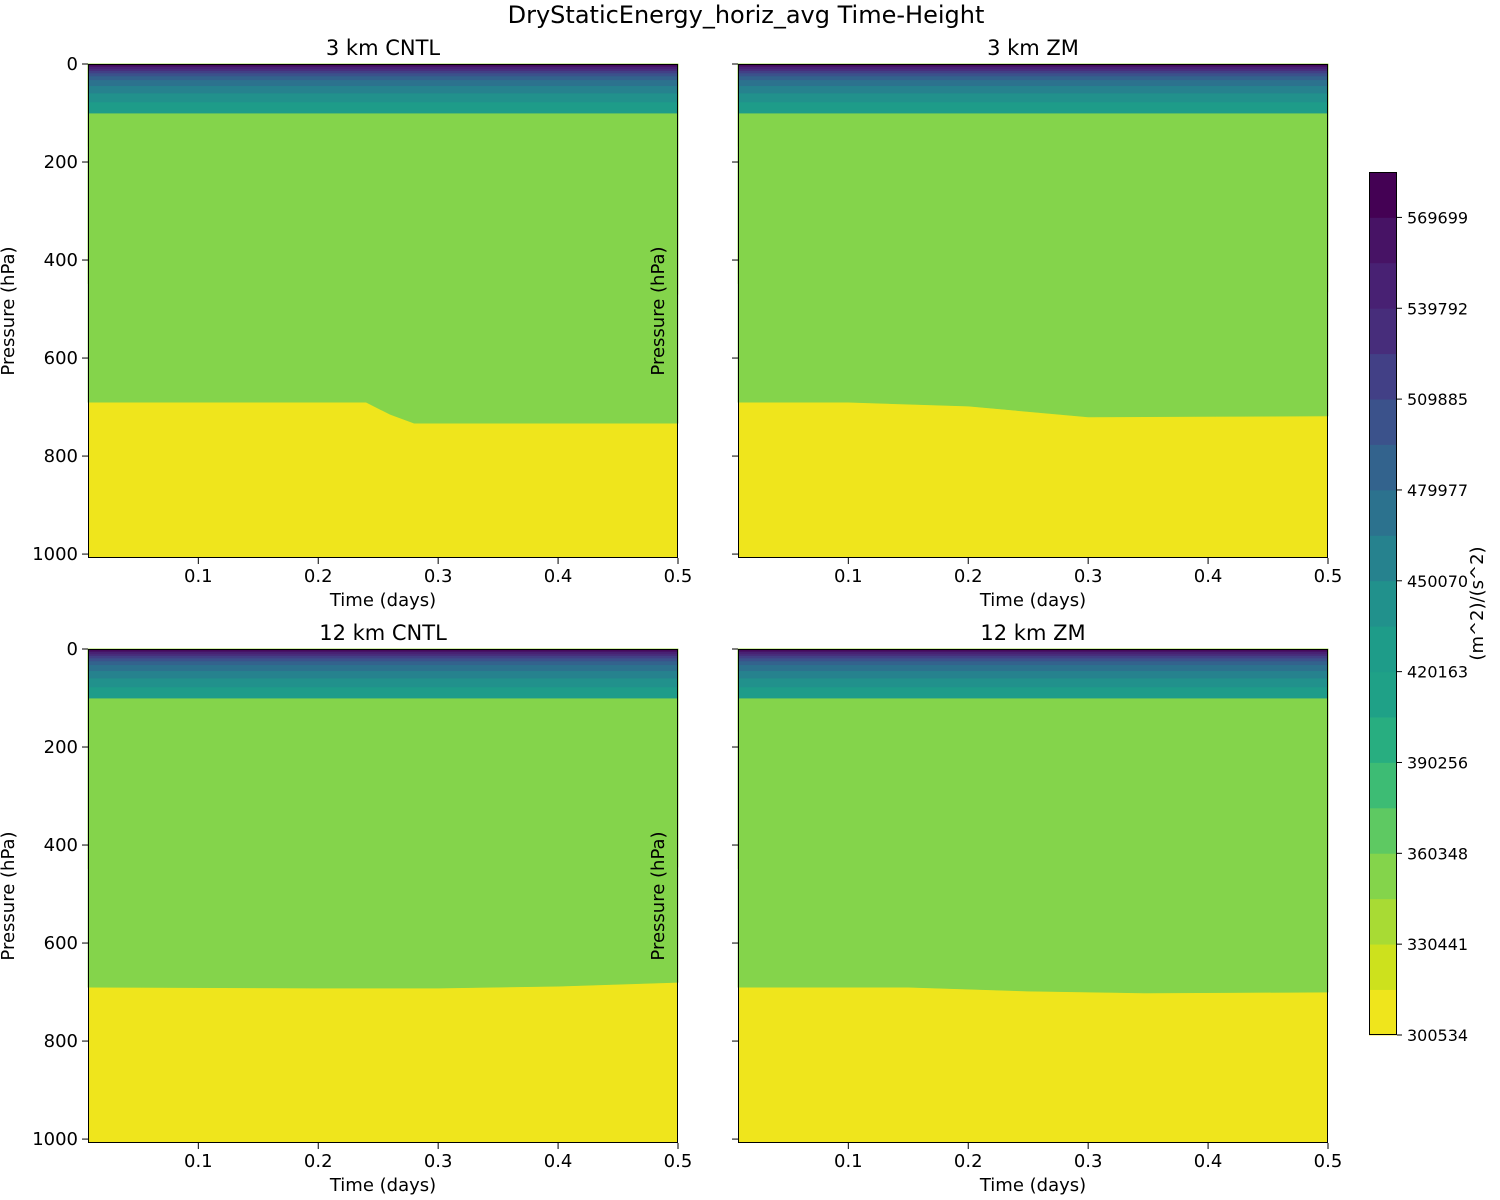 This screenshot has height=1200, width=1500. What do you see at coordinates (1437, 217) in the screenshot?
I see `colorbar-tick-label: 569699` at bounding box center [1437, 217].